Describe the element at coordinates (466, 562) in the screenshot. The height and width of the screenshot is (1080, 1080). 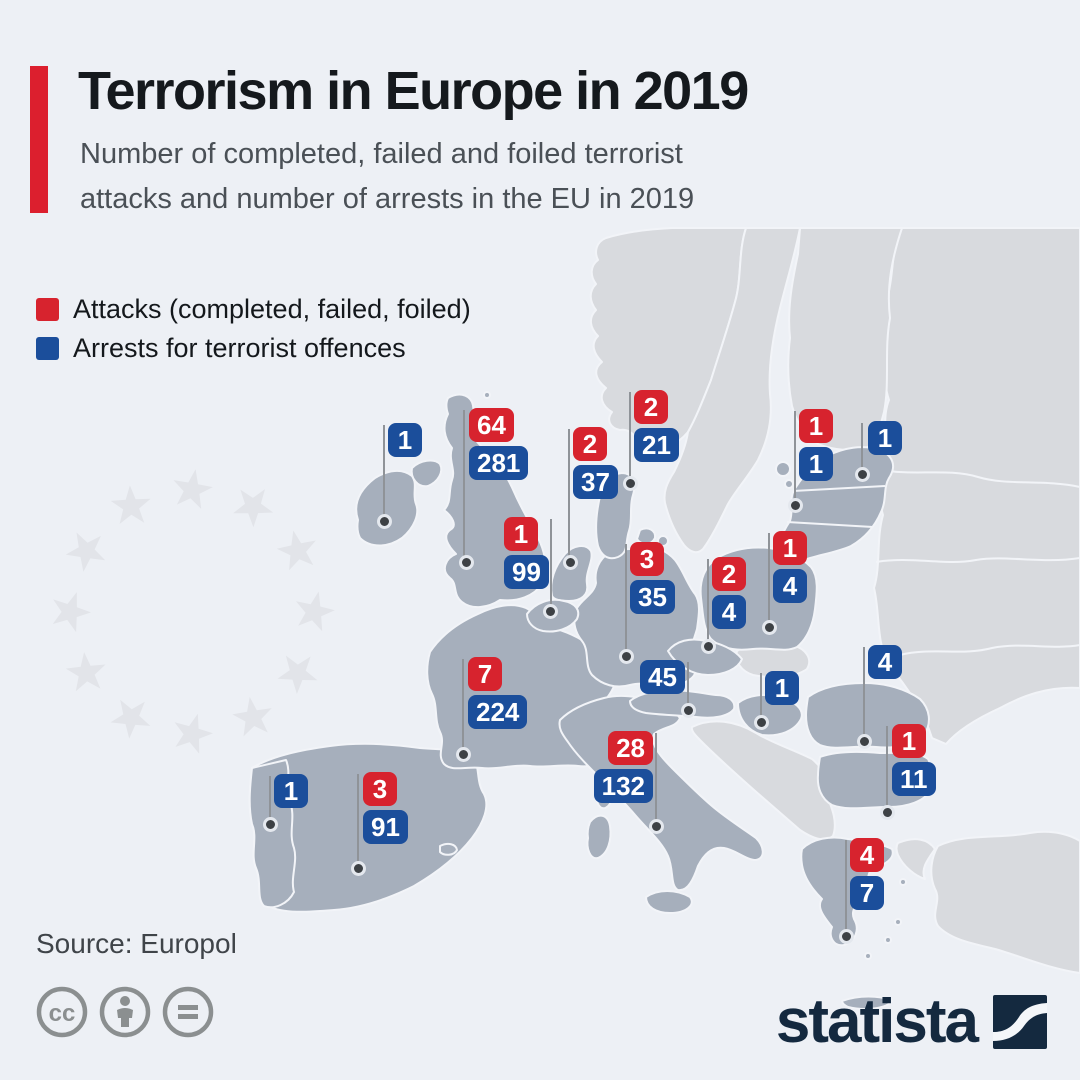
I see `marker-dot-united-kingdom` at that location.